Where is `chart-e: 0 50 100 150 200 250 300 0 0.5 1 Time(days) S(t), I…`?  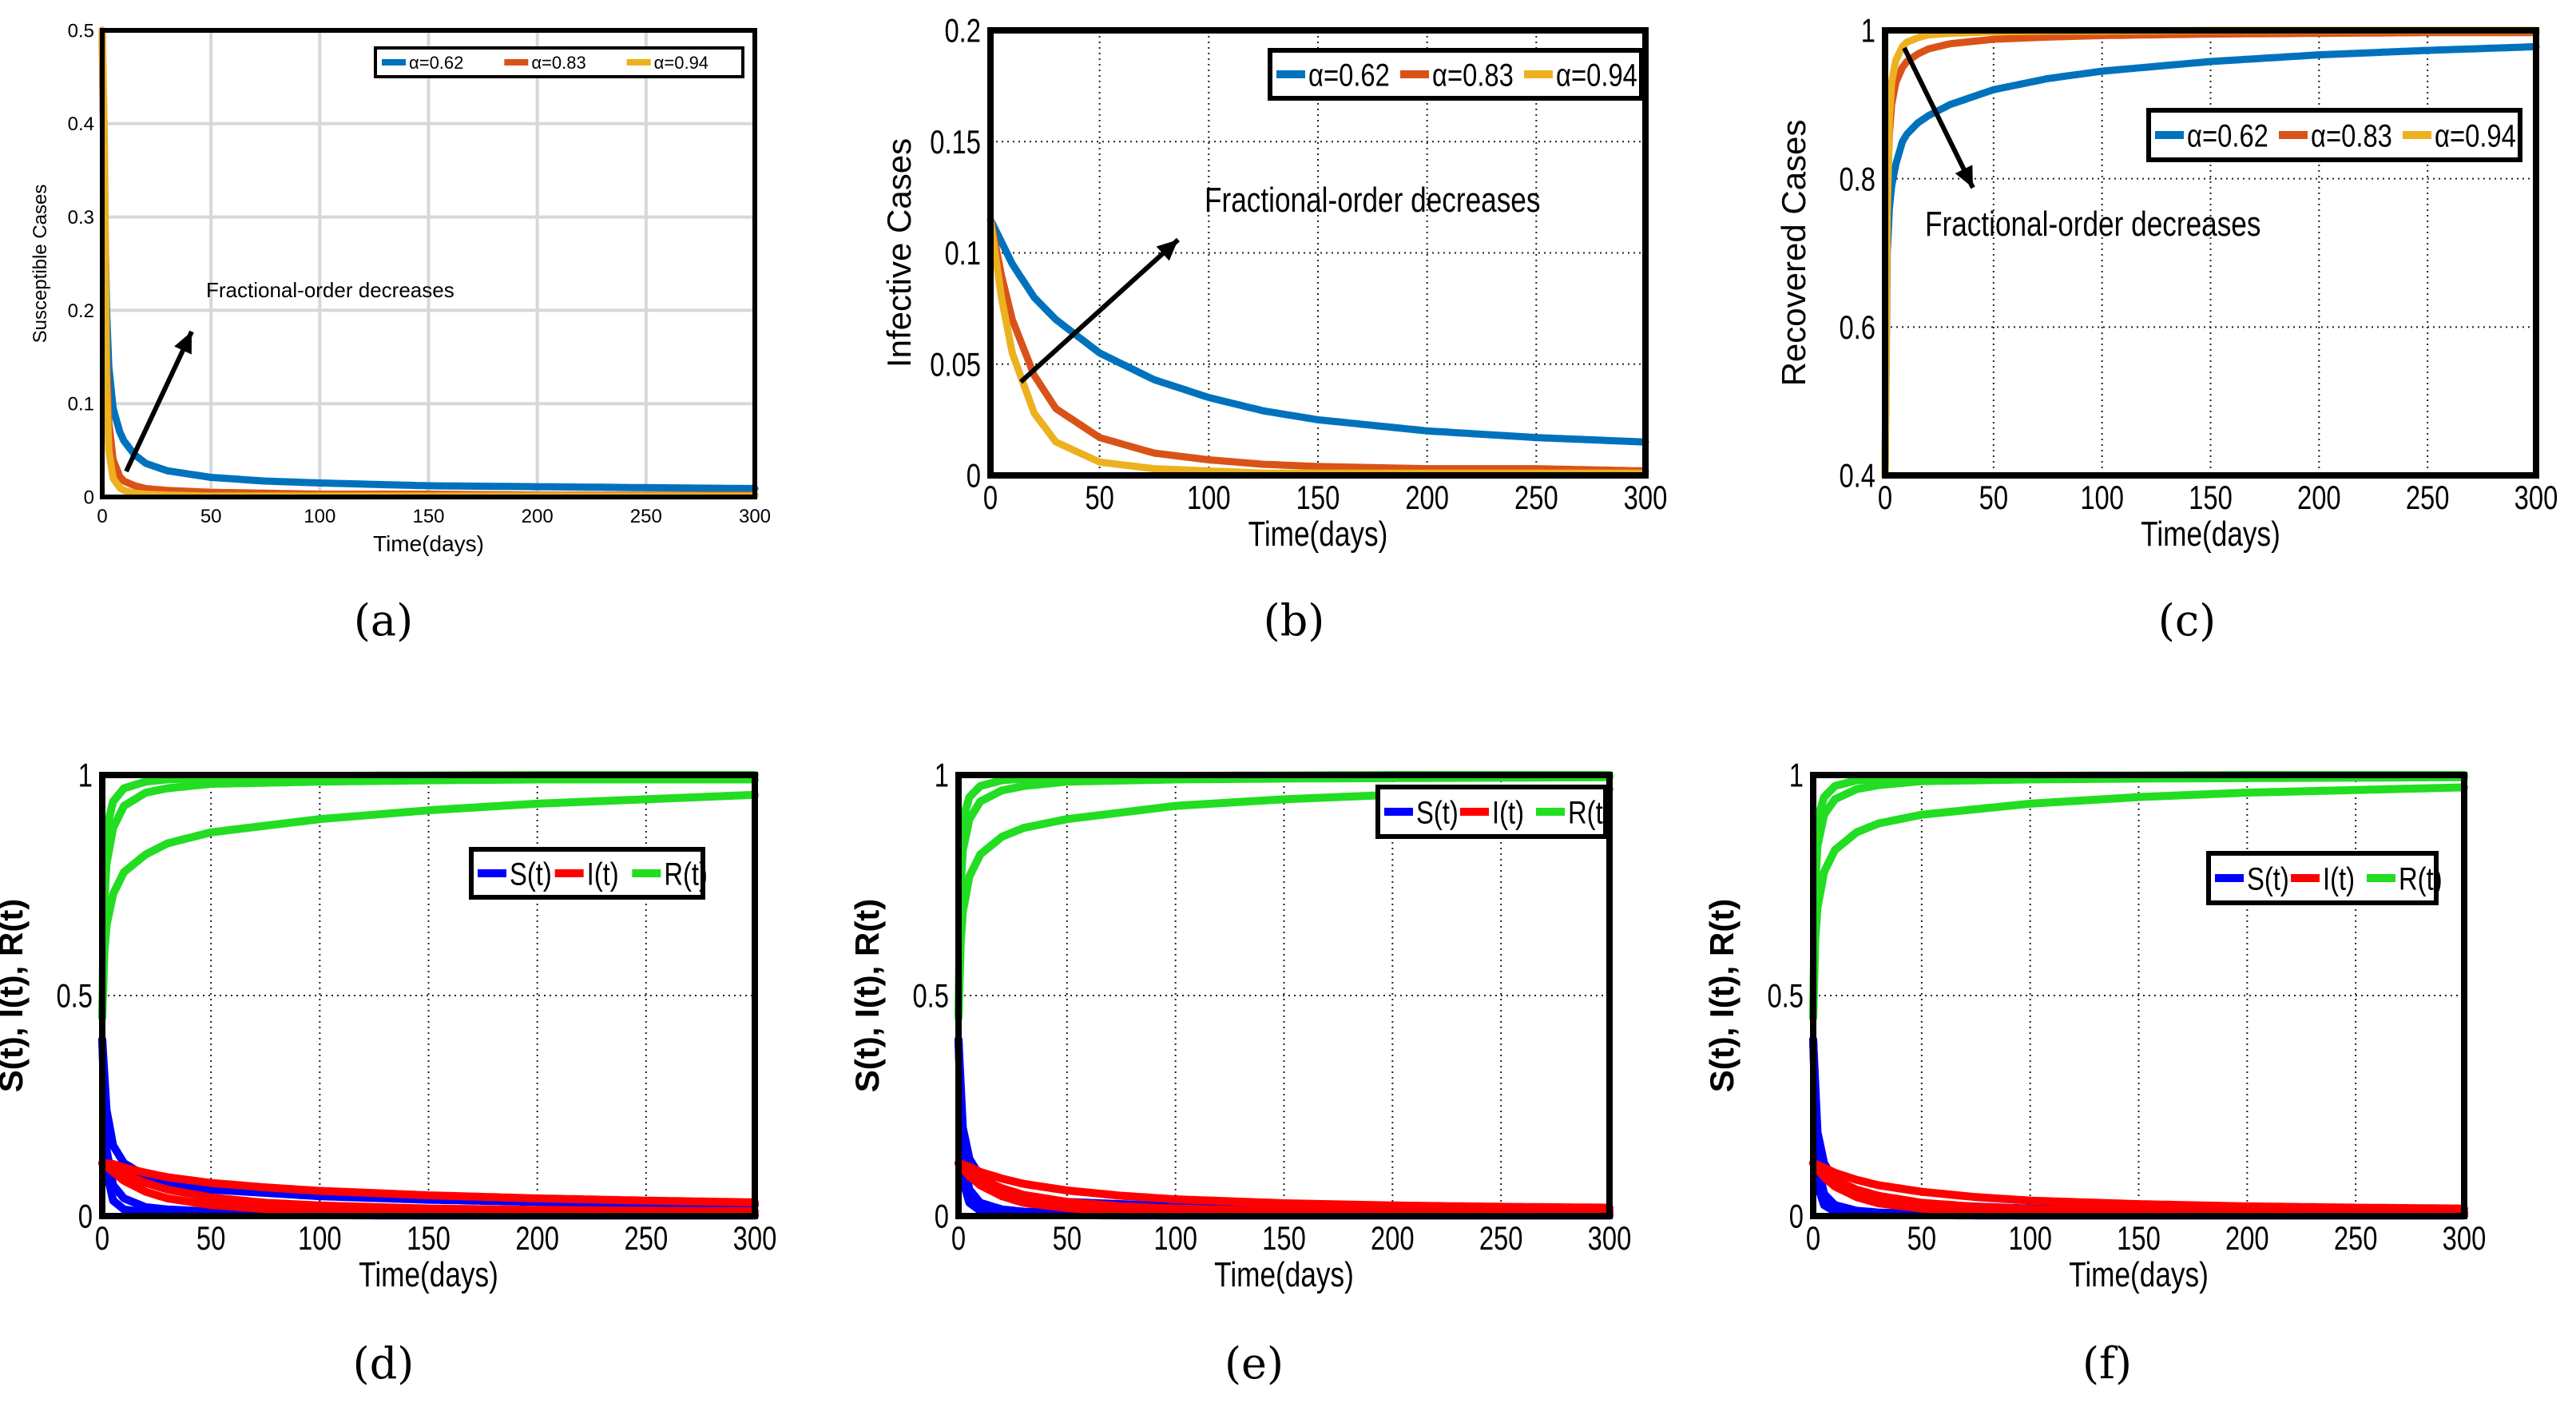 chart-e: 0 50 100 150 200 250 300 0 0.5 1 Time(days) S(t), I… is located at coordinates (1239, 1073).